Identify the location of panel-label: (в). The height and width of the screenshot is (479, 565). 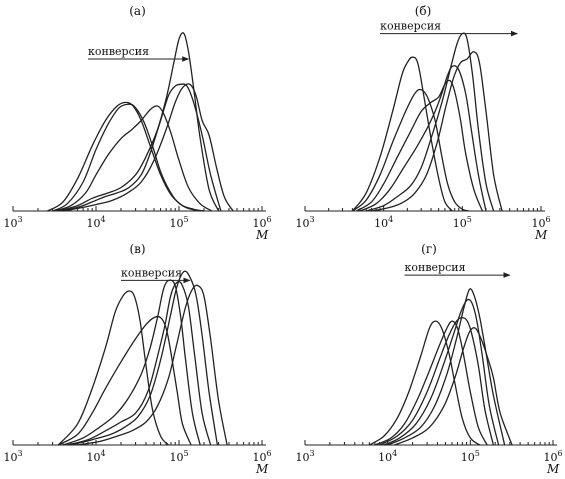
(137, 249).